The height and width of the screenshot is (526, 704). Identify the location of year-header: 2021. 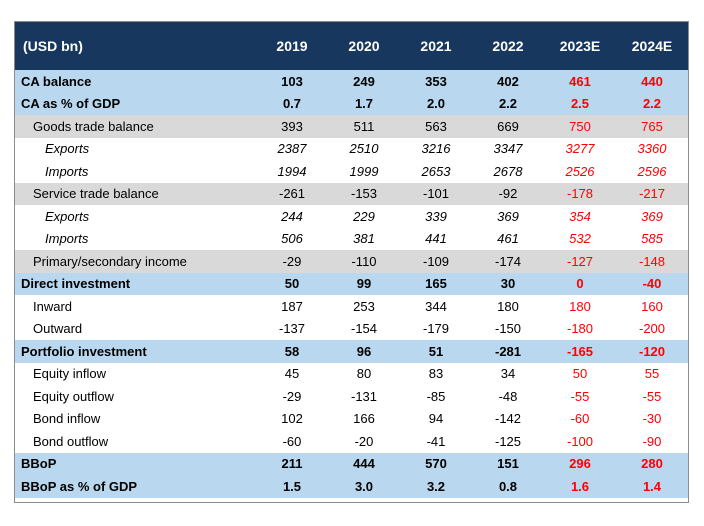
(436, 46).